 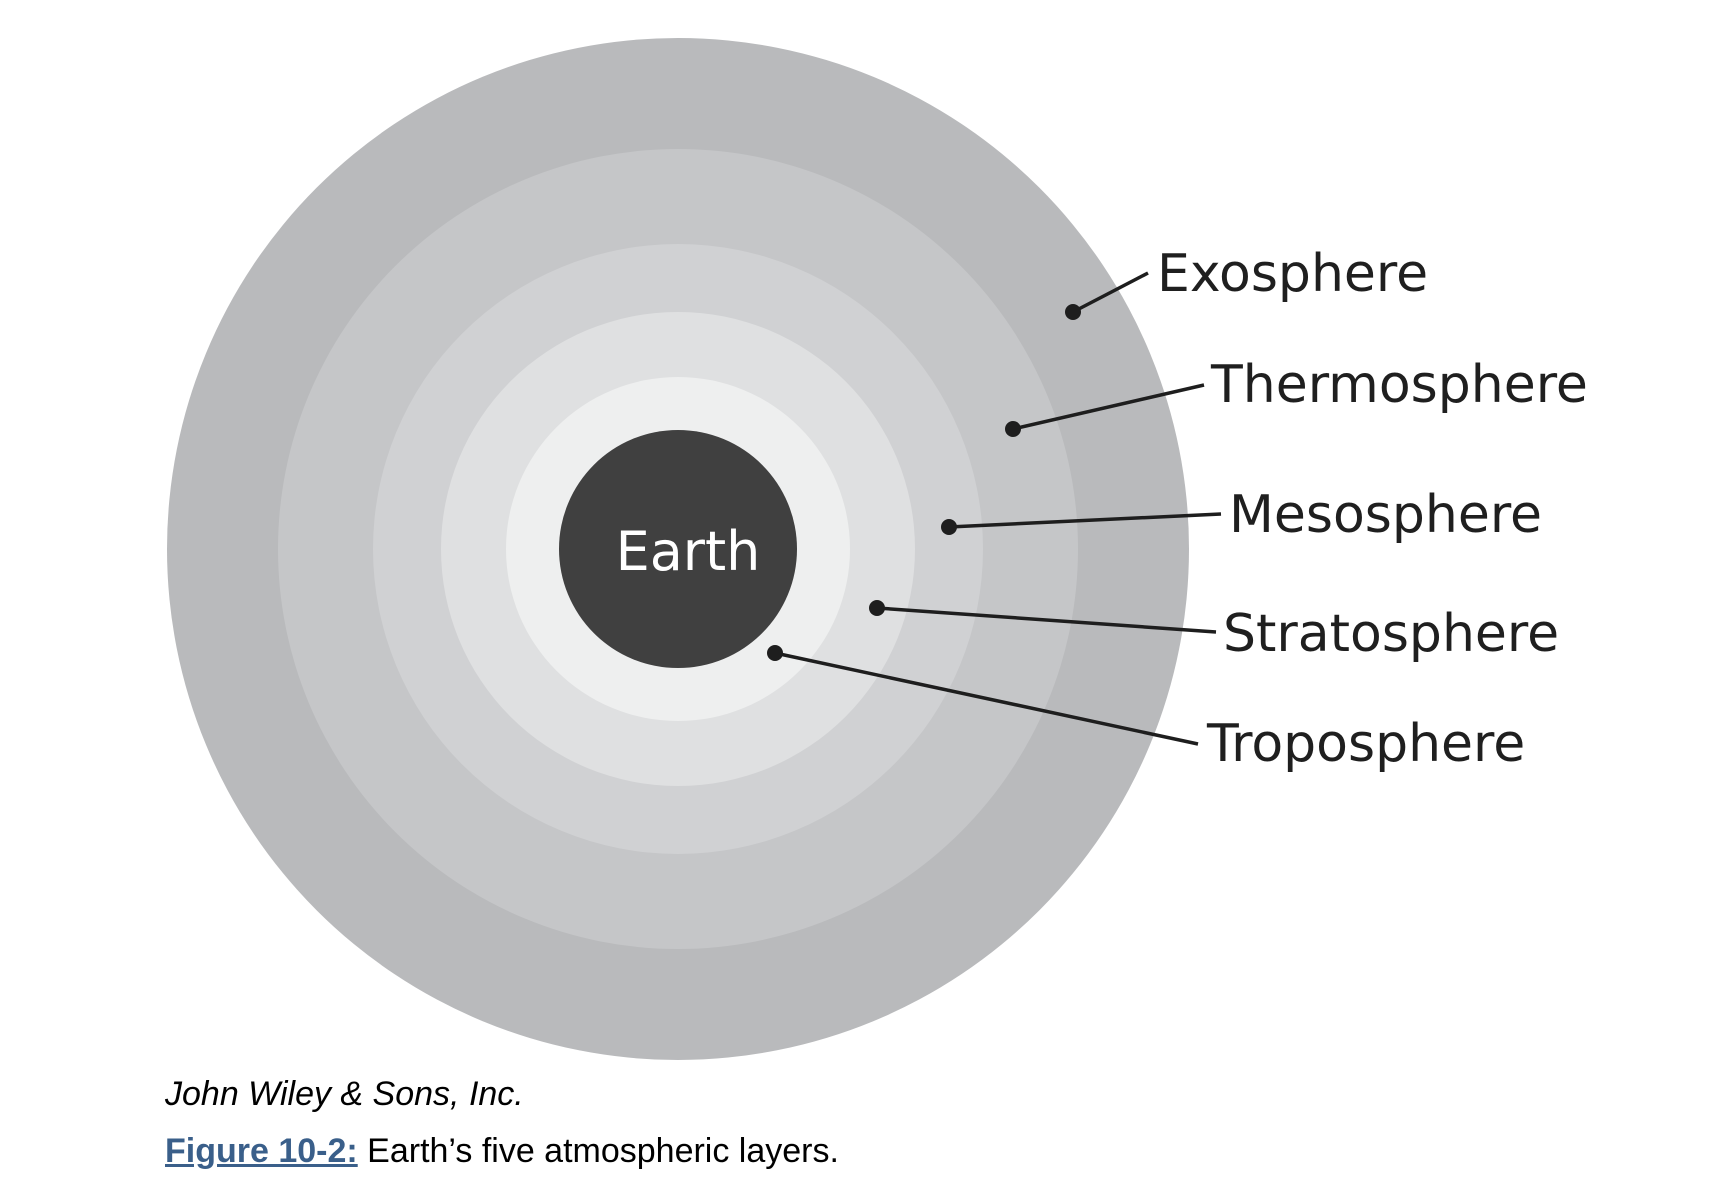 I want to click on mesosphere-label: Mesosphere, so click(x=1385, y=515).